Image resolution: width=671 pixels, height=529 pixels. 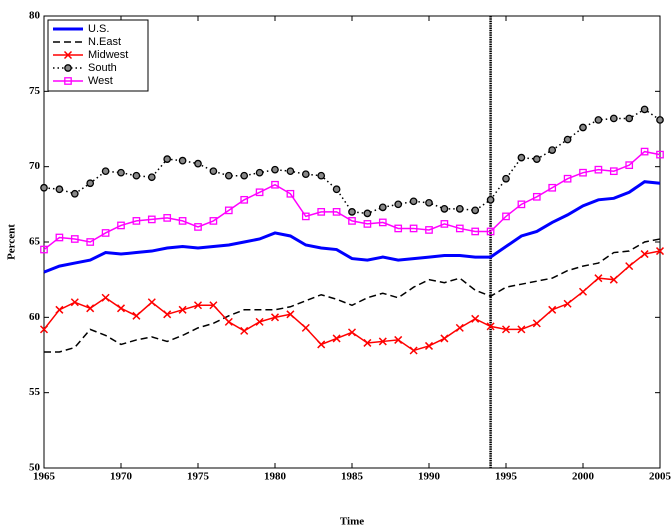 I want to click on legend-label: N.East, so click(x=104, y=42).